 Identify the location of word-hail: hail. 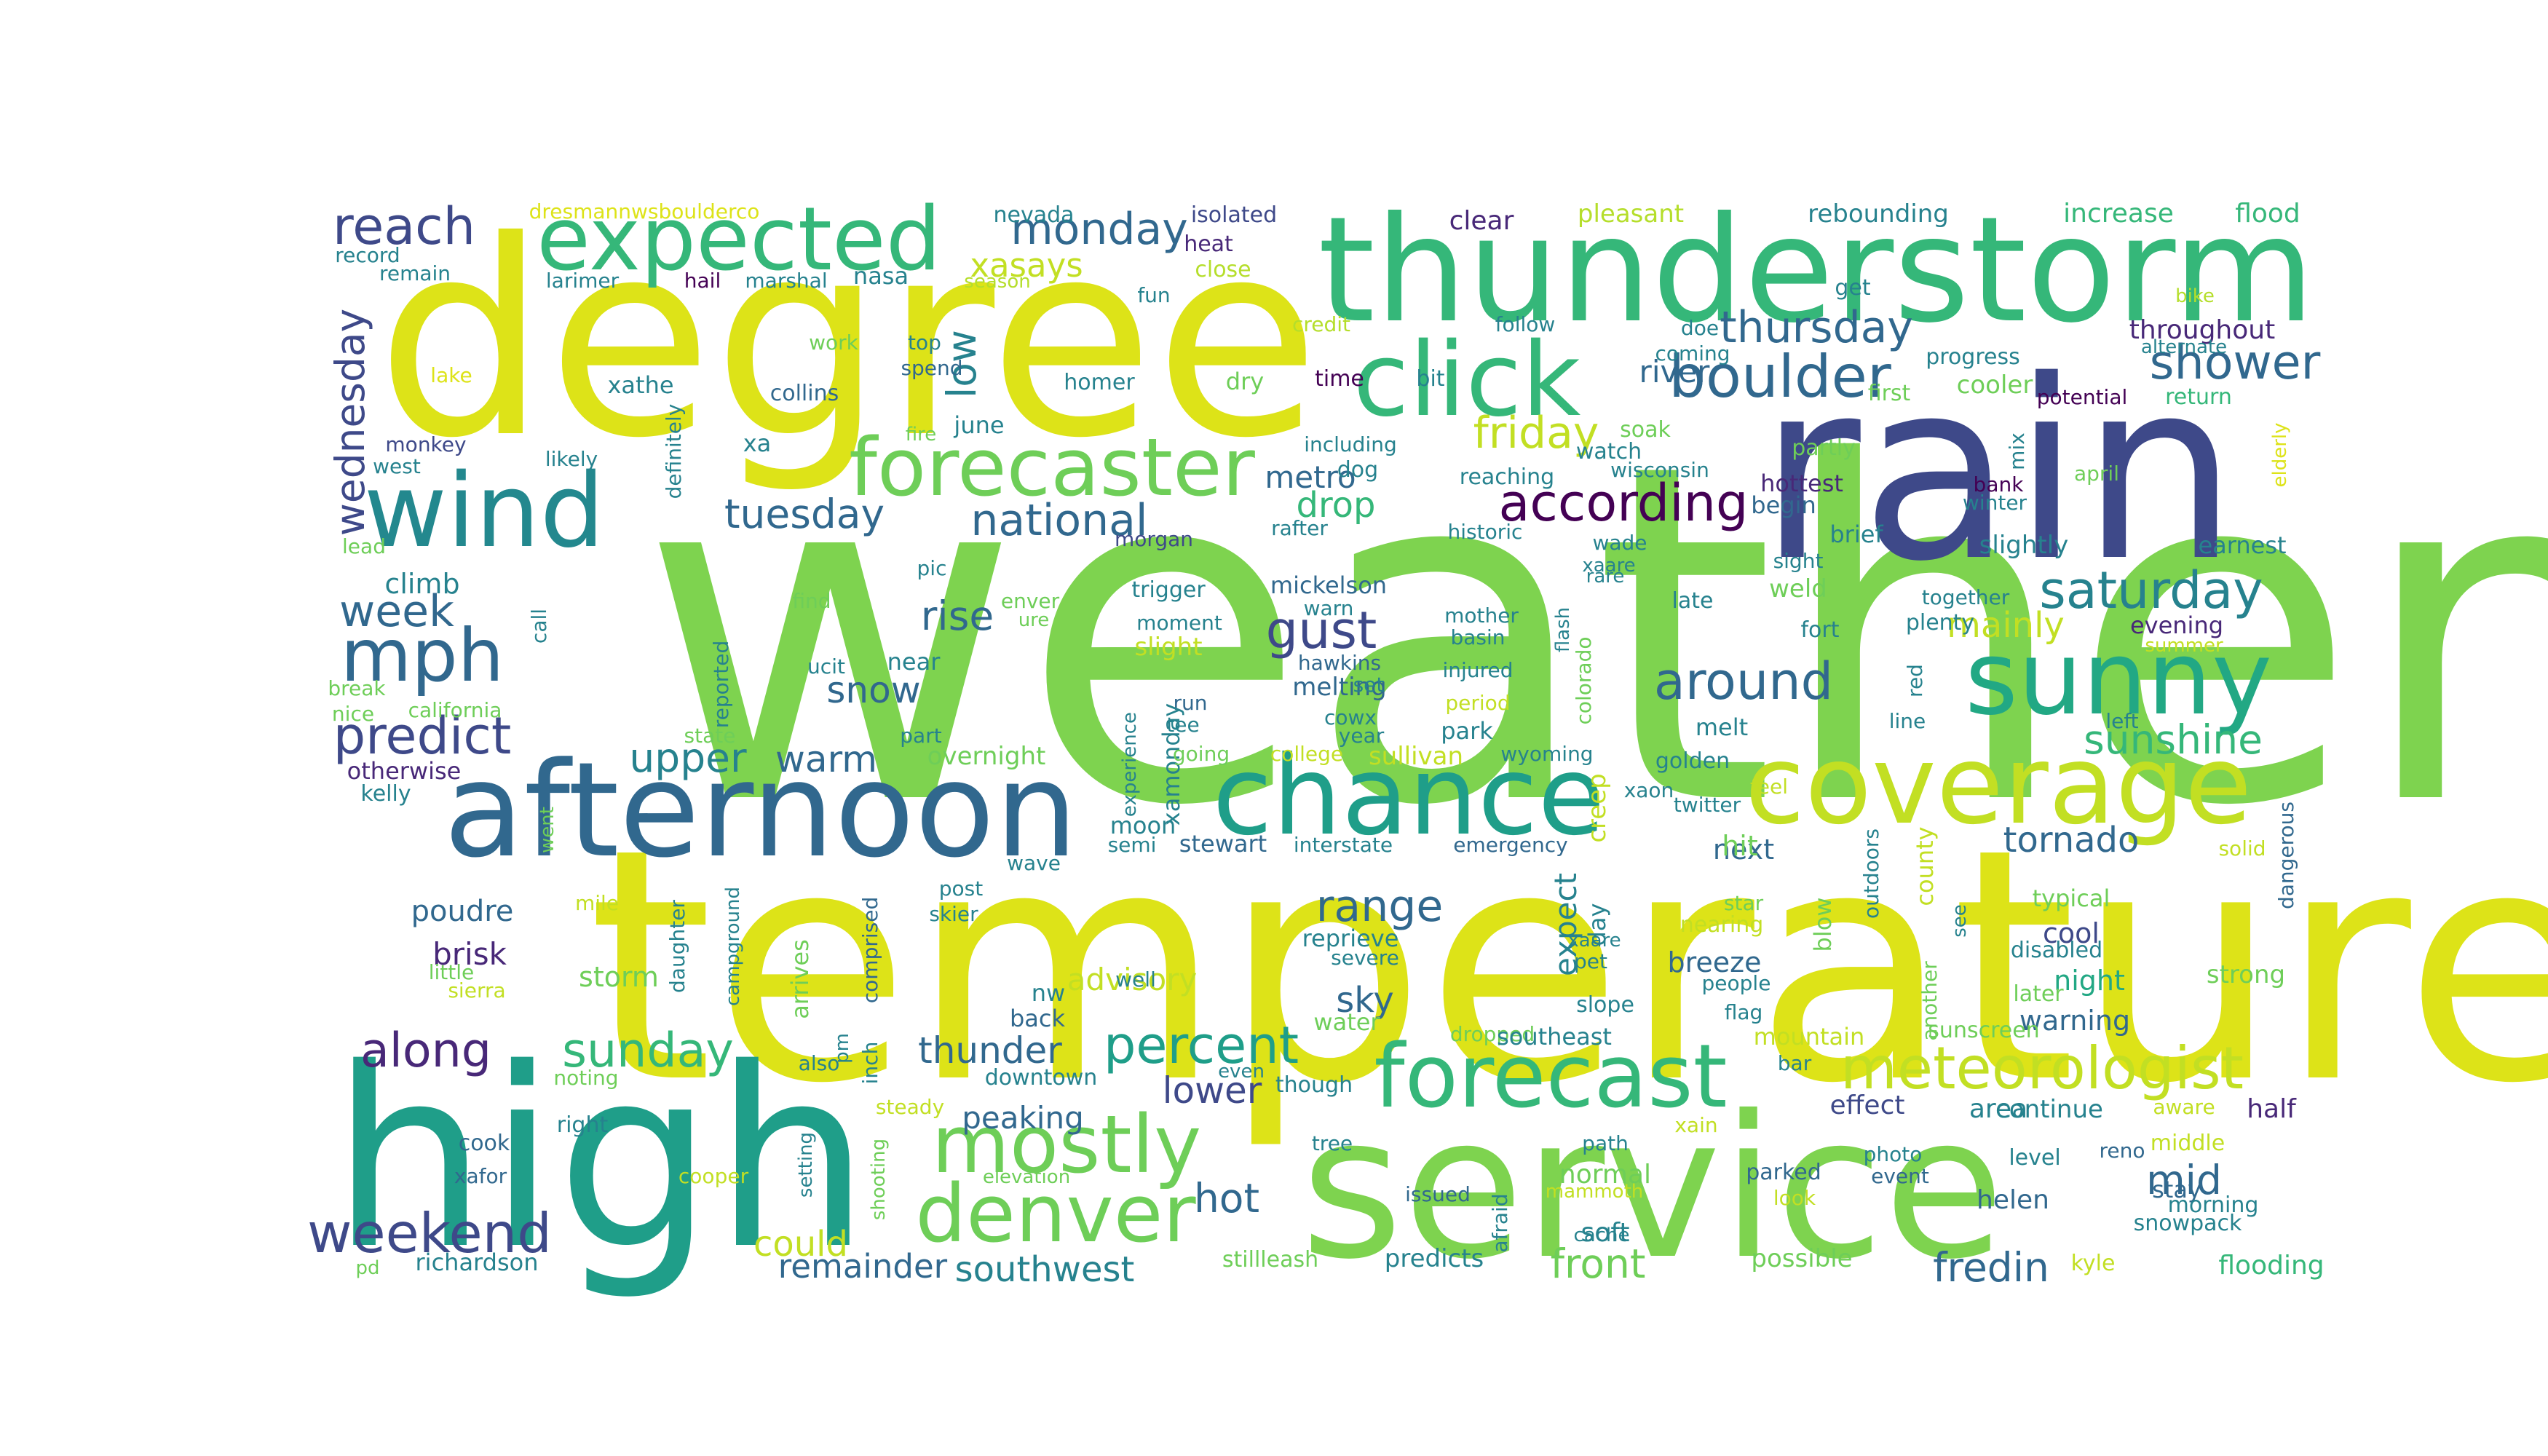
(702, 281).